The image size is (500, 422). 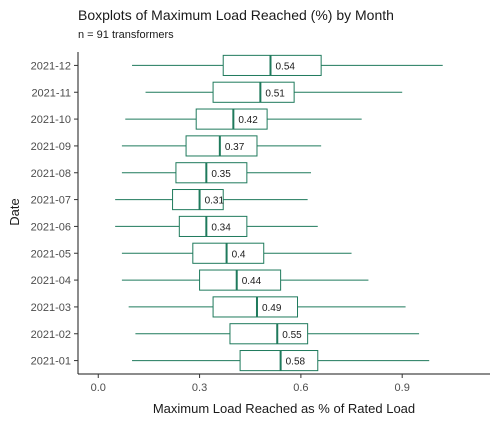 What do you see at coordinates (250, 384) in the screenshot?
I see `x-ticks-layer: 0.0 0.3 0.6 0.9` at bounding box center [250, 384].